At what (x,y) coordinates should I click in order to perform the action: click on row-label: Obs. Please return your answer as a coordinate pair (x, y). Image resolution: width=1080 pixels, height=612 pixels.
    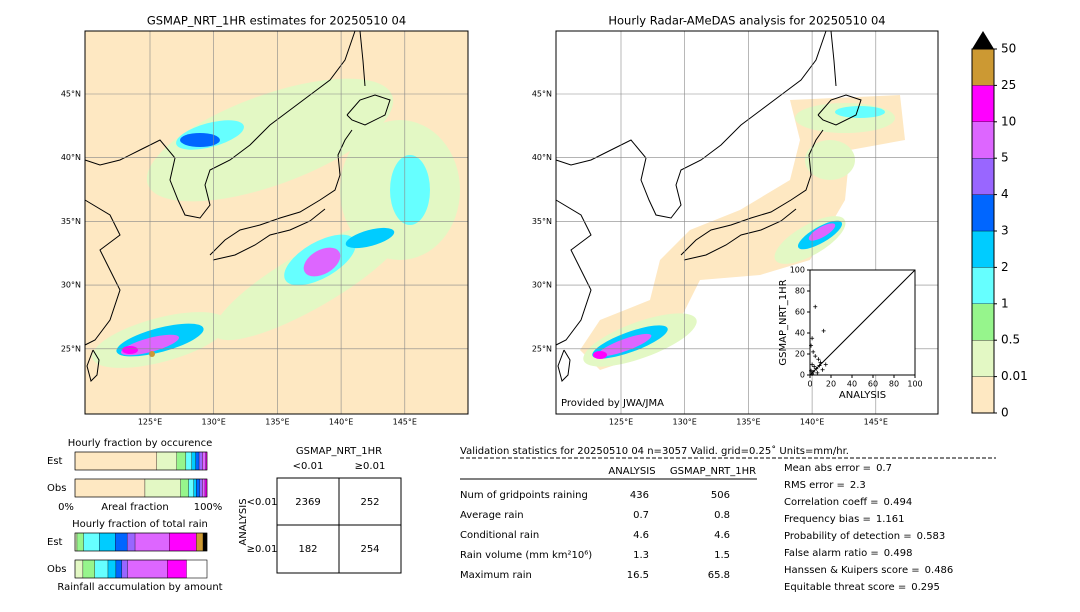
    Looking at the image, I should click on (56, 488).